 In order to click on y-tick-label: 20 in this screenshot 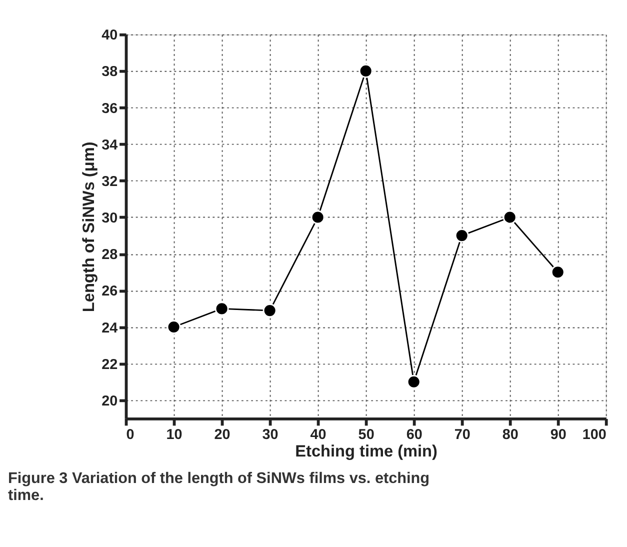, I will do `click(110, 401)`.